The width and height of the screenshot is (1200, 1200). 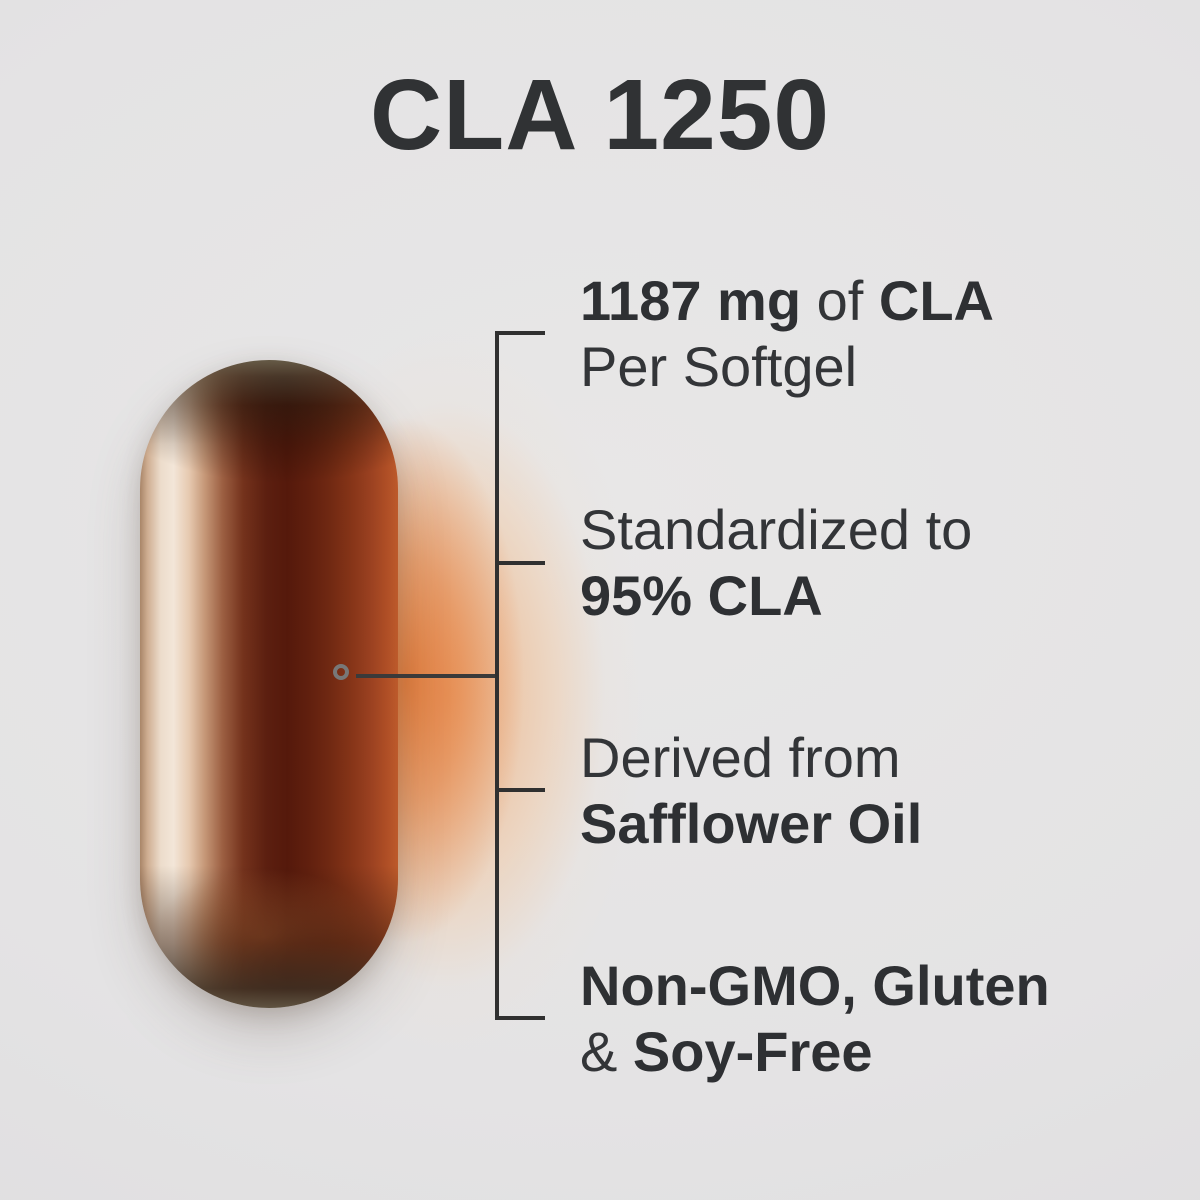 I want to click on callout-standardization-lead: Standardized to, so click(x=776, y=529).